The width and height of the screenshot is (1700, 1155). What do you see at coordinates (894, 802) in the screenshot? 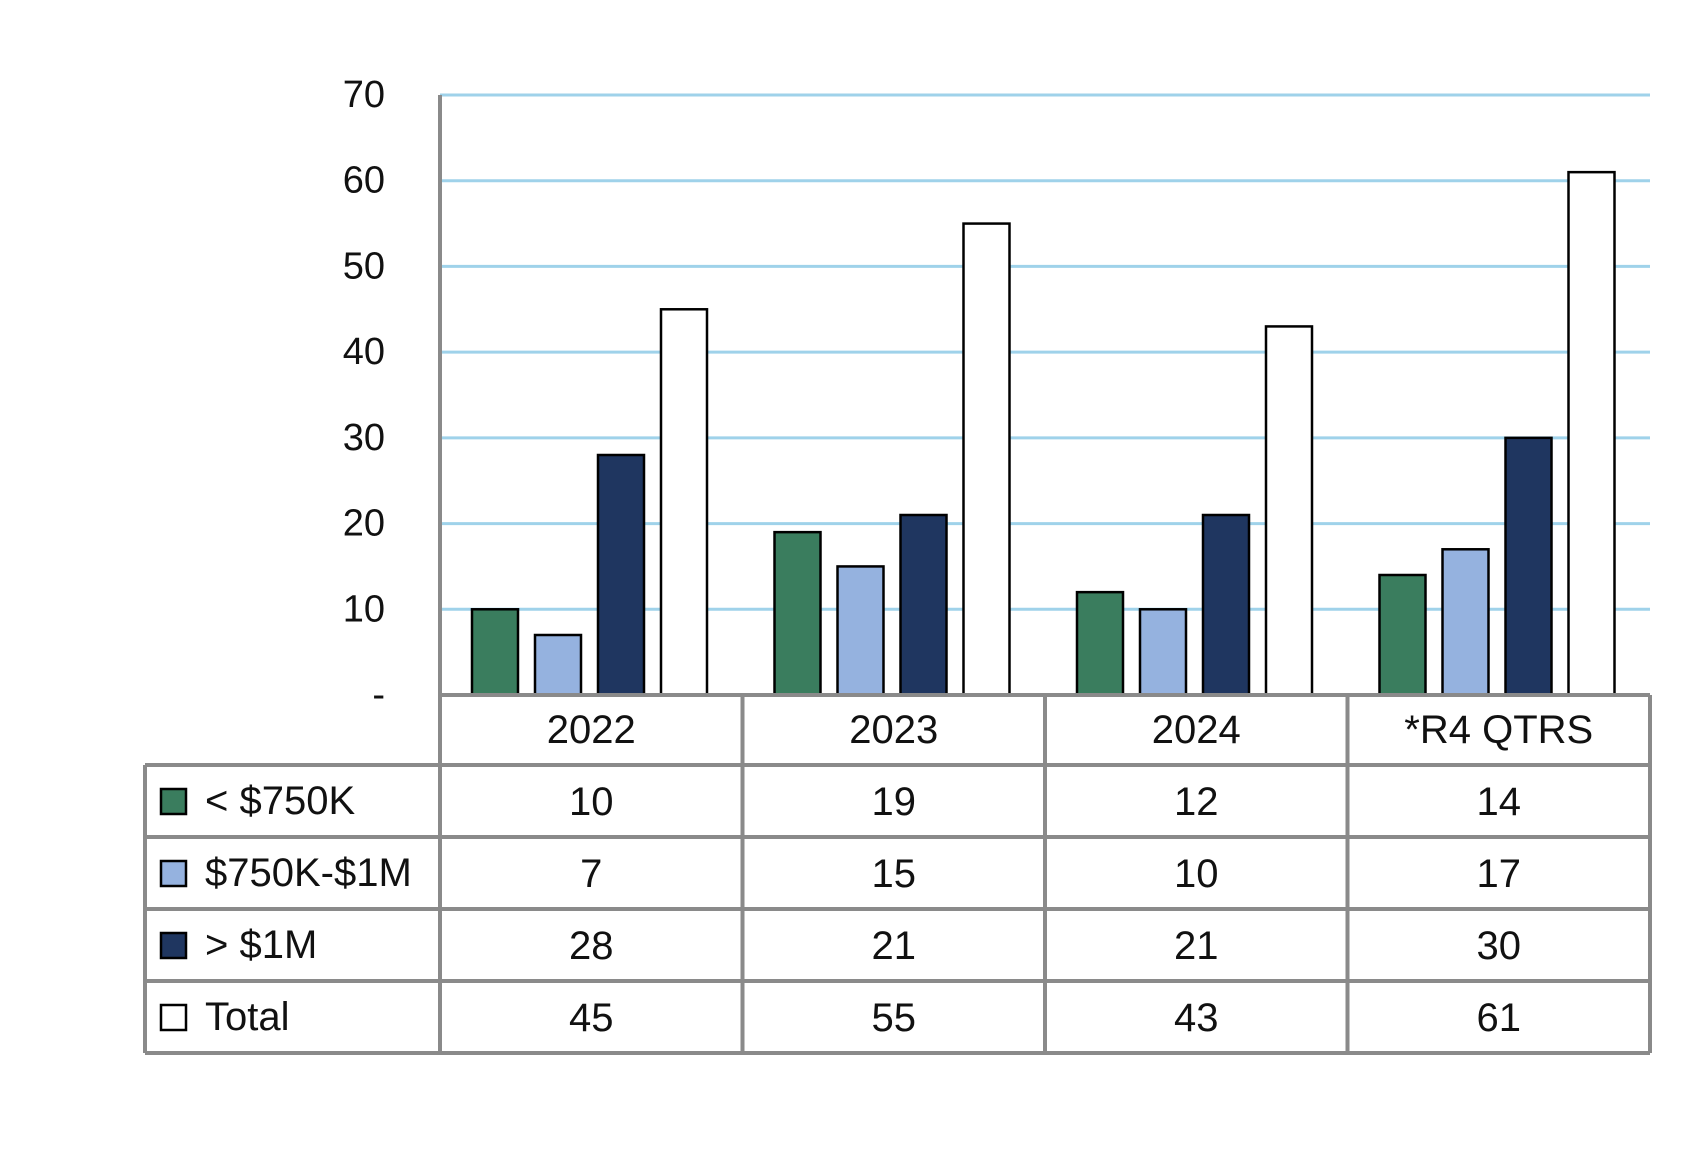
I see `table-value: 19` at bounding box center [894, 802].